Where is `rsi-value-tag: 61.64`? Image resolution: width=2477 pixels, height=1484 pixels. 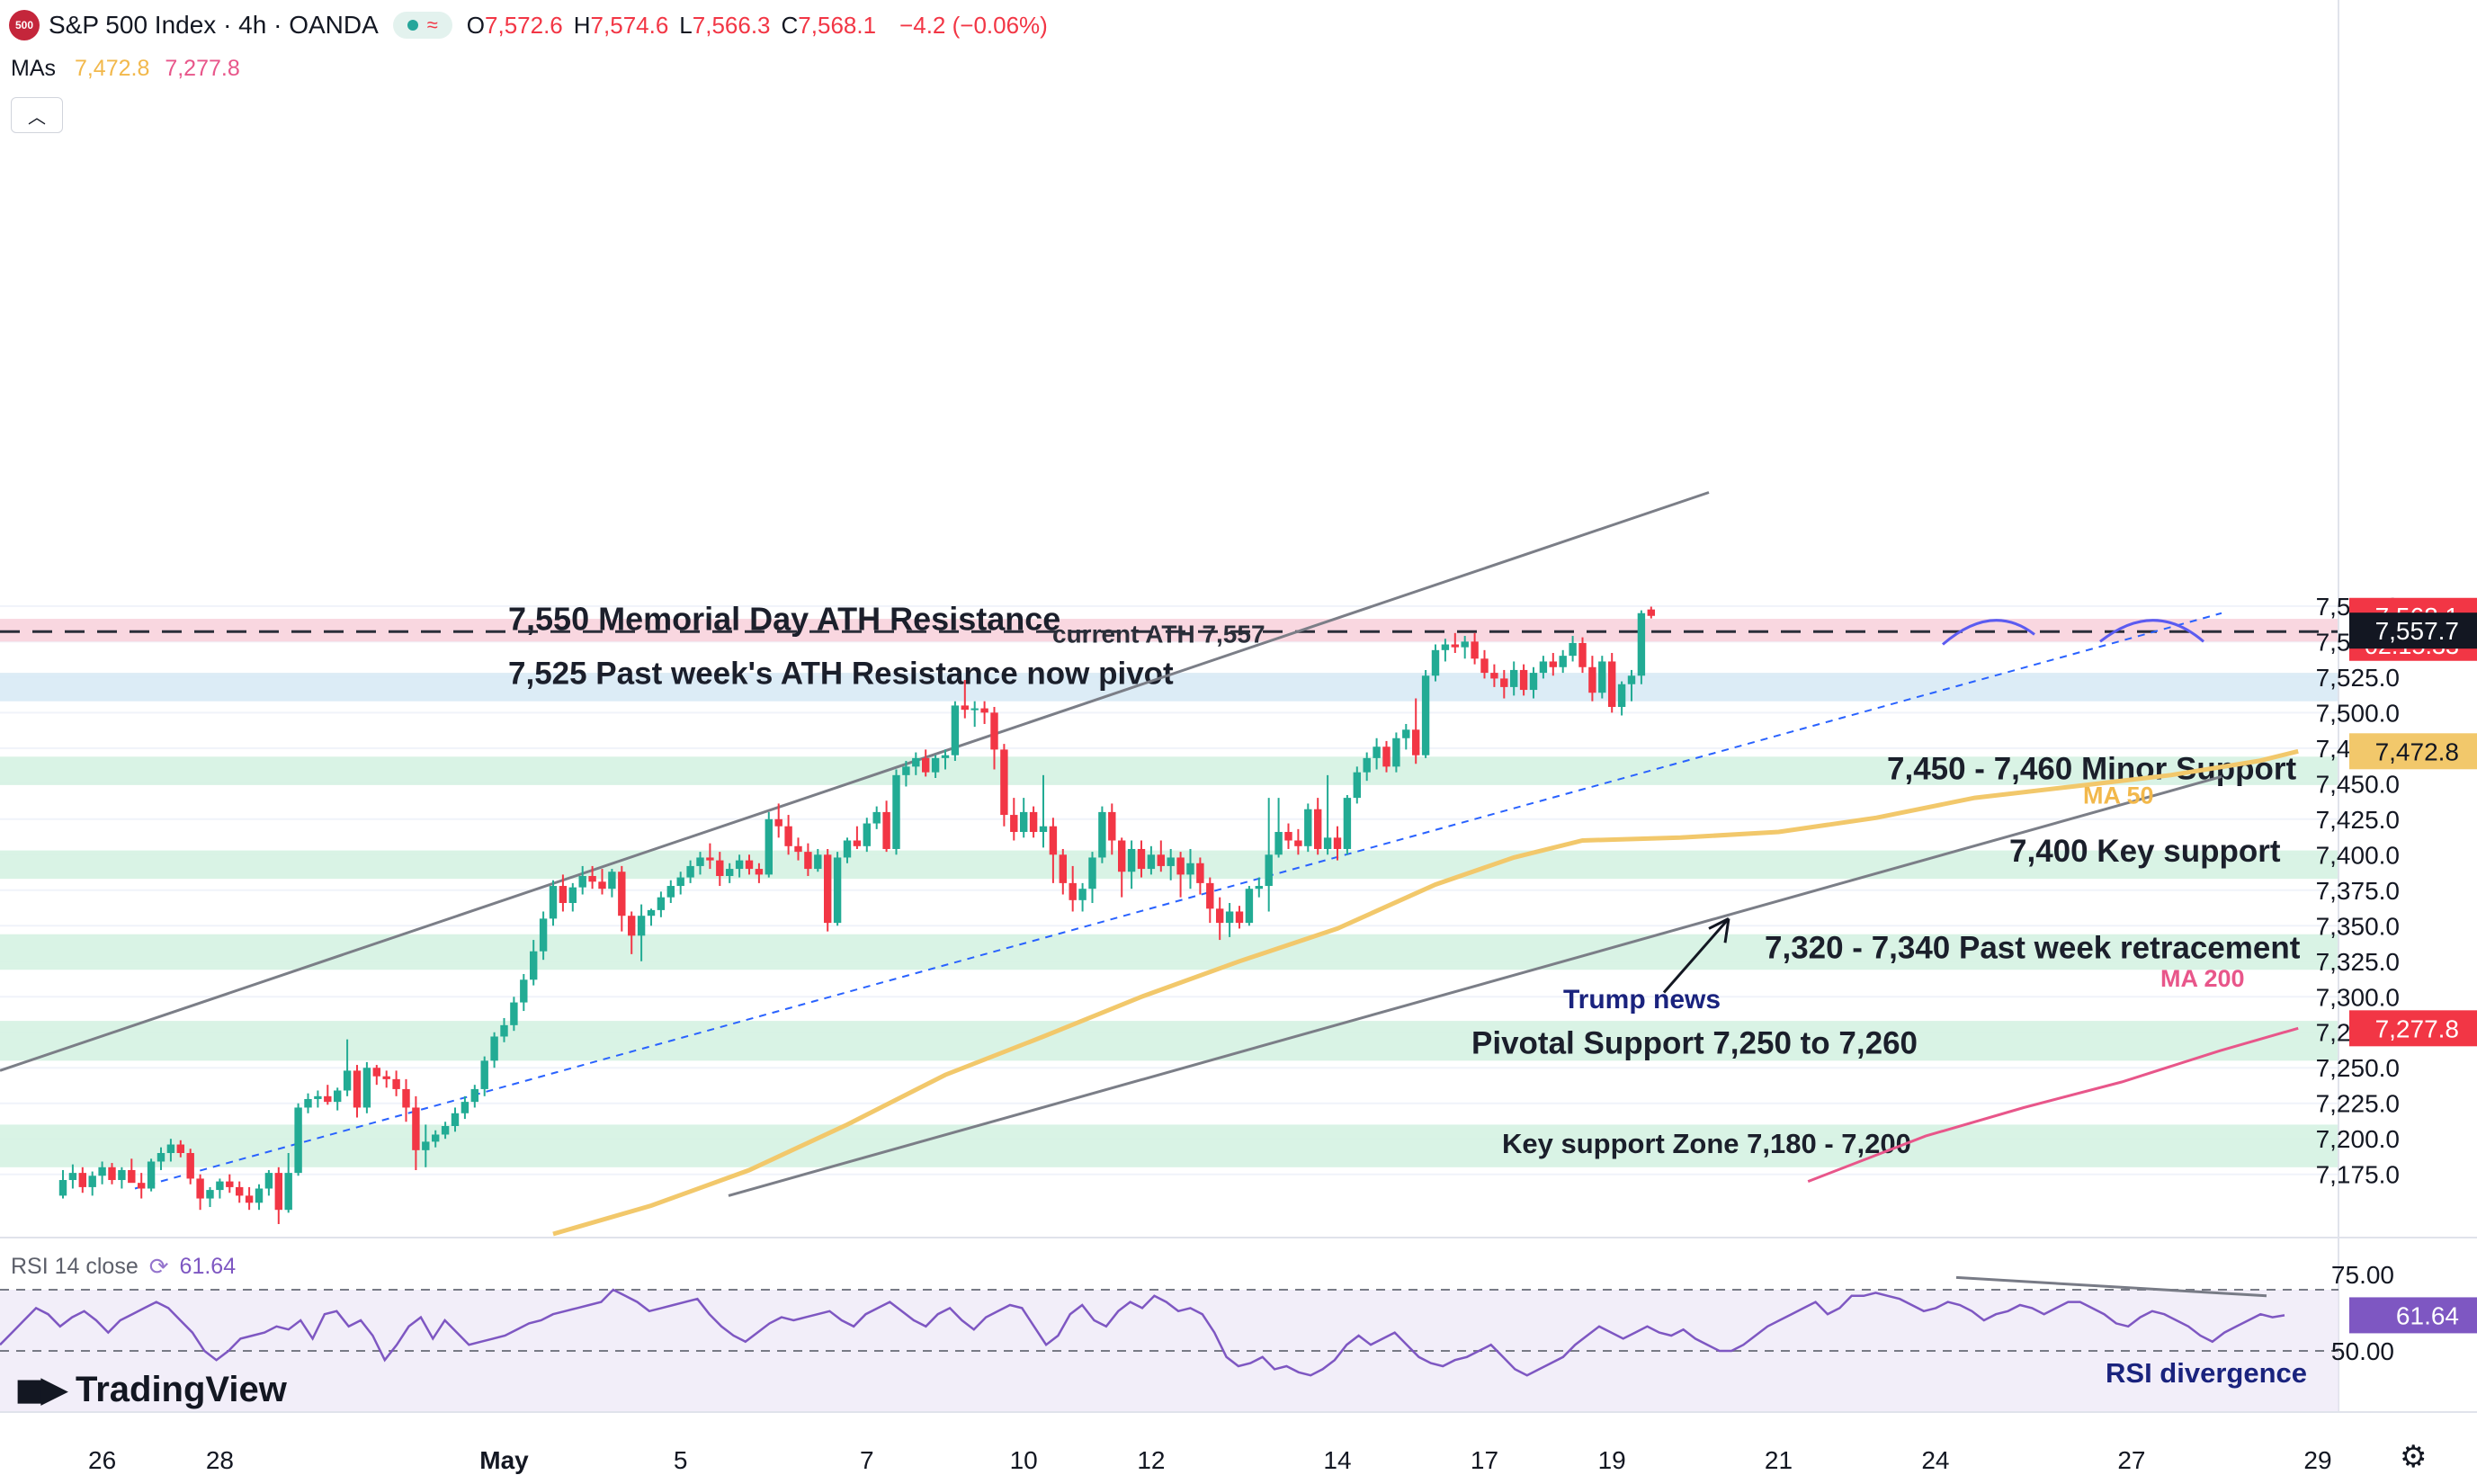 rsi-value-tag: 61.64 is located at coordinates (2428, 1315).